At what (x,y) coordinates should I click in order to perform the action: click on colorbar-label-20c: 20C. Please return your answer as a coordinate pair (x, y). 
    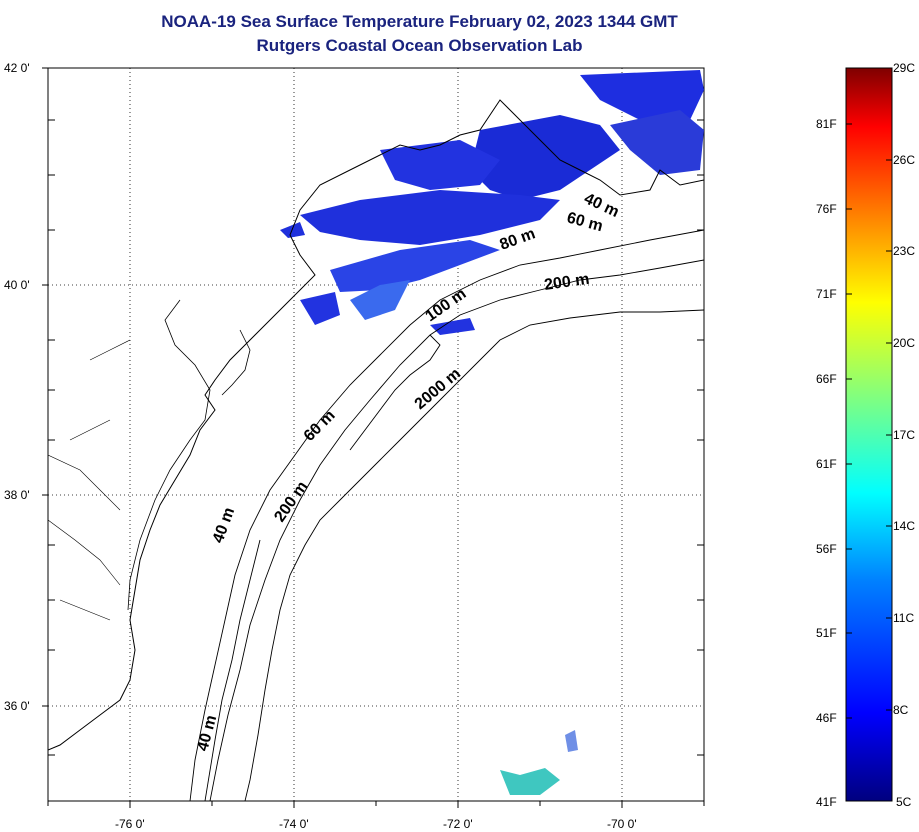
    Looking at the image, I should click on (904, 343).